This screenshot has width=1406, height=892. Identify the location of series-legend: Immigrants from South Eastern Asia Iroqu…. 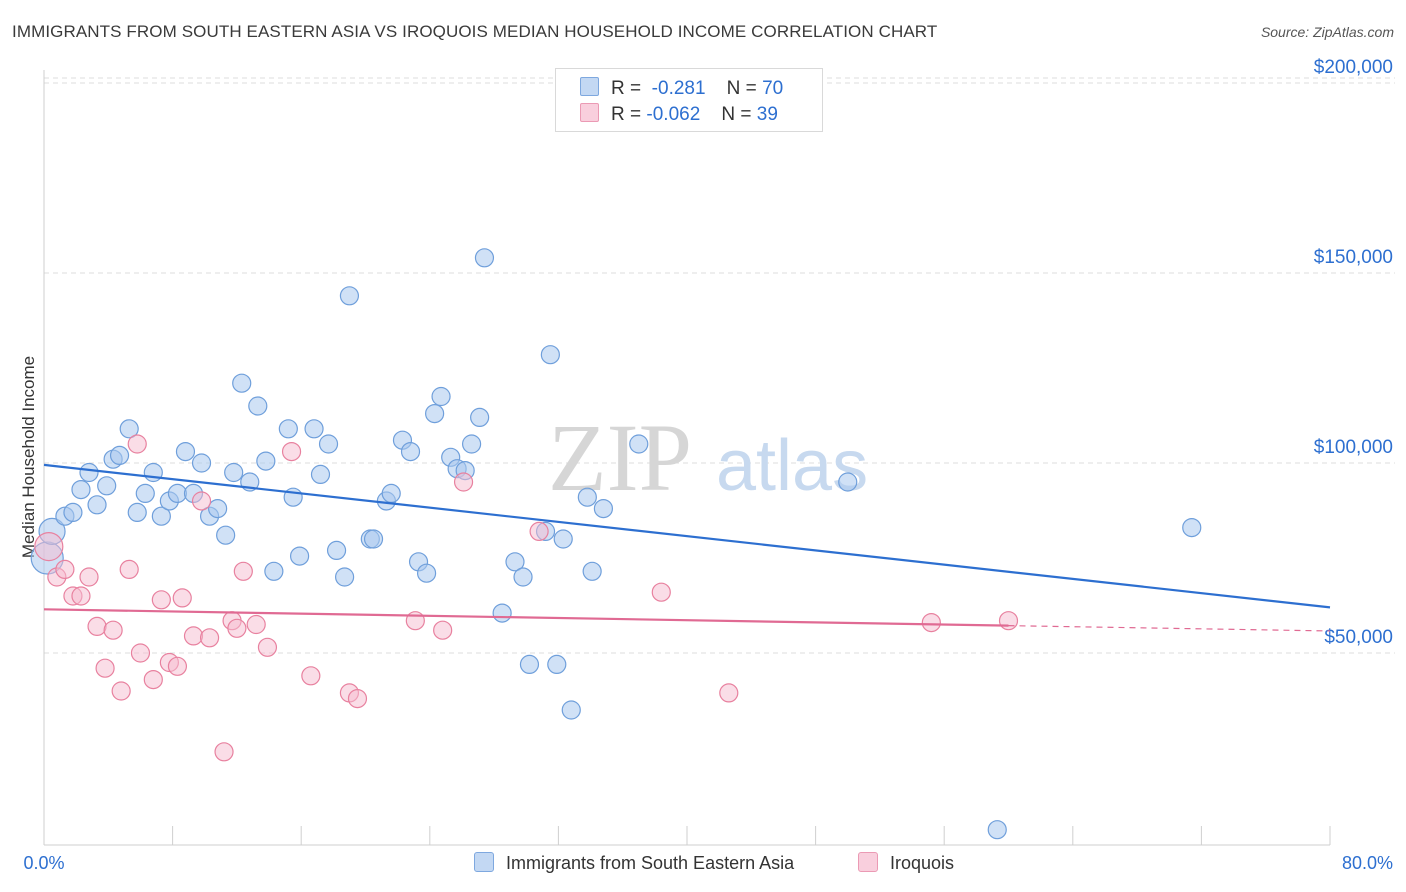
(703, 865).